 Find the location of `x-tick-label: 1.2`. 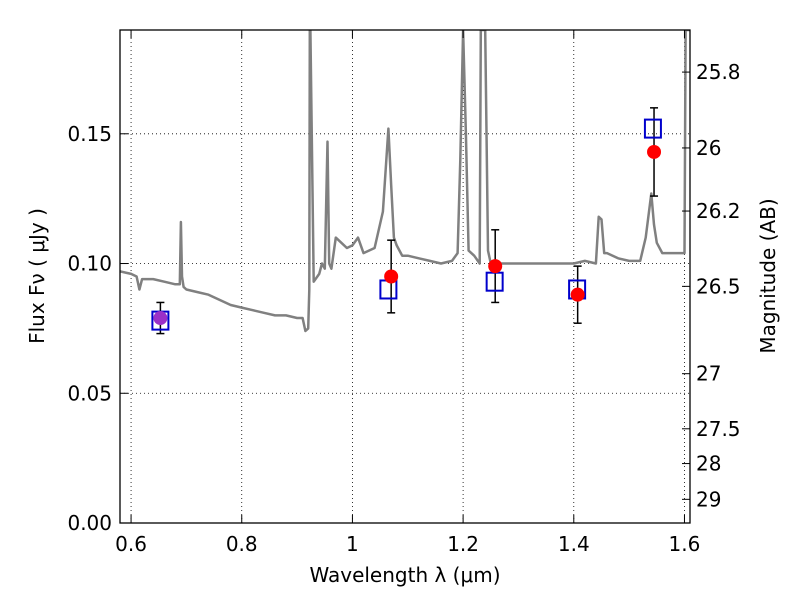

x-tick-label: 1.2 is located at coordinates (463, 544).